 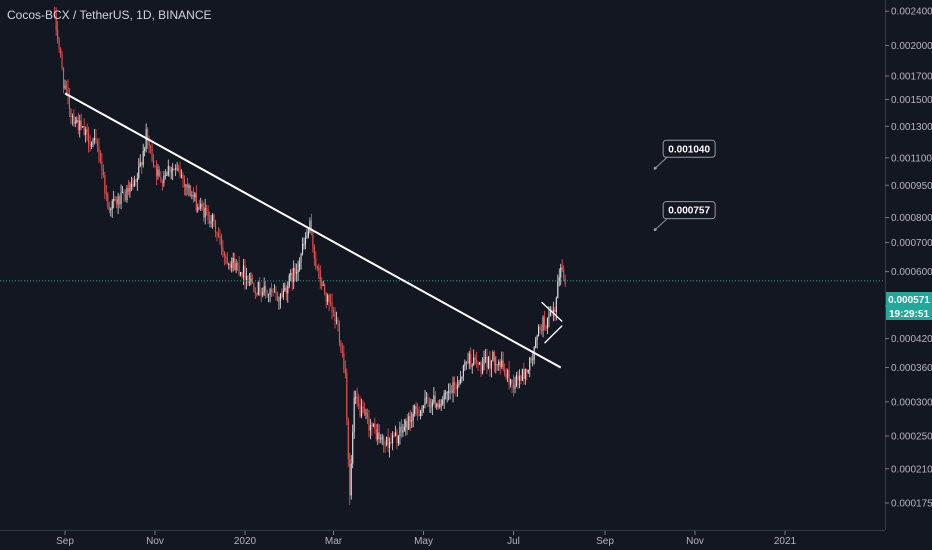 I want to click on price-callout: 0.001040, so click(x=684, y=154).